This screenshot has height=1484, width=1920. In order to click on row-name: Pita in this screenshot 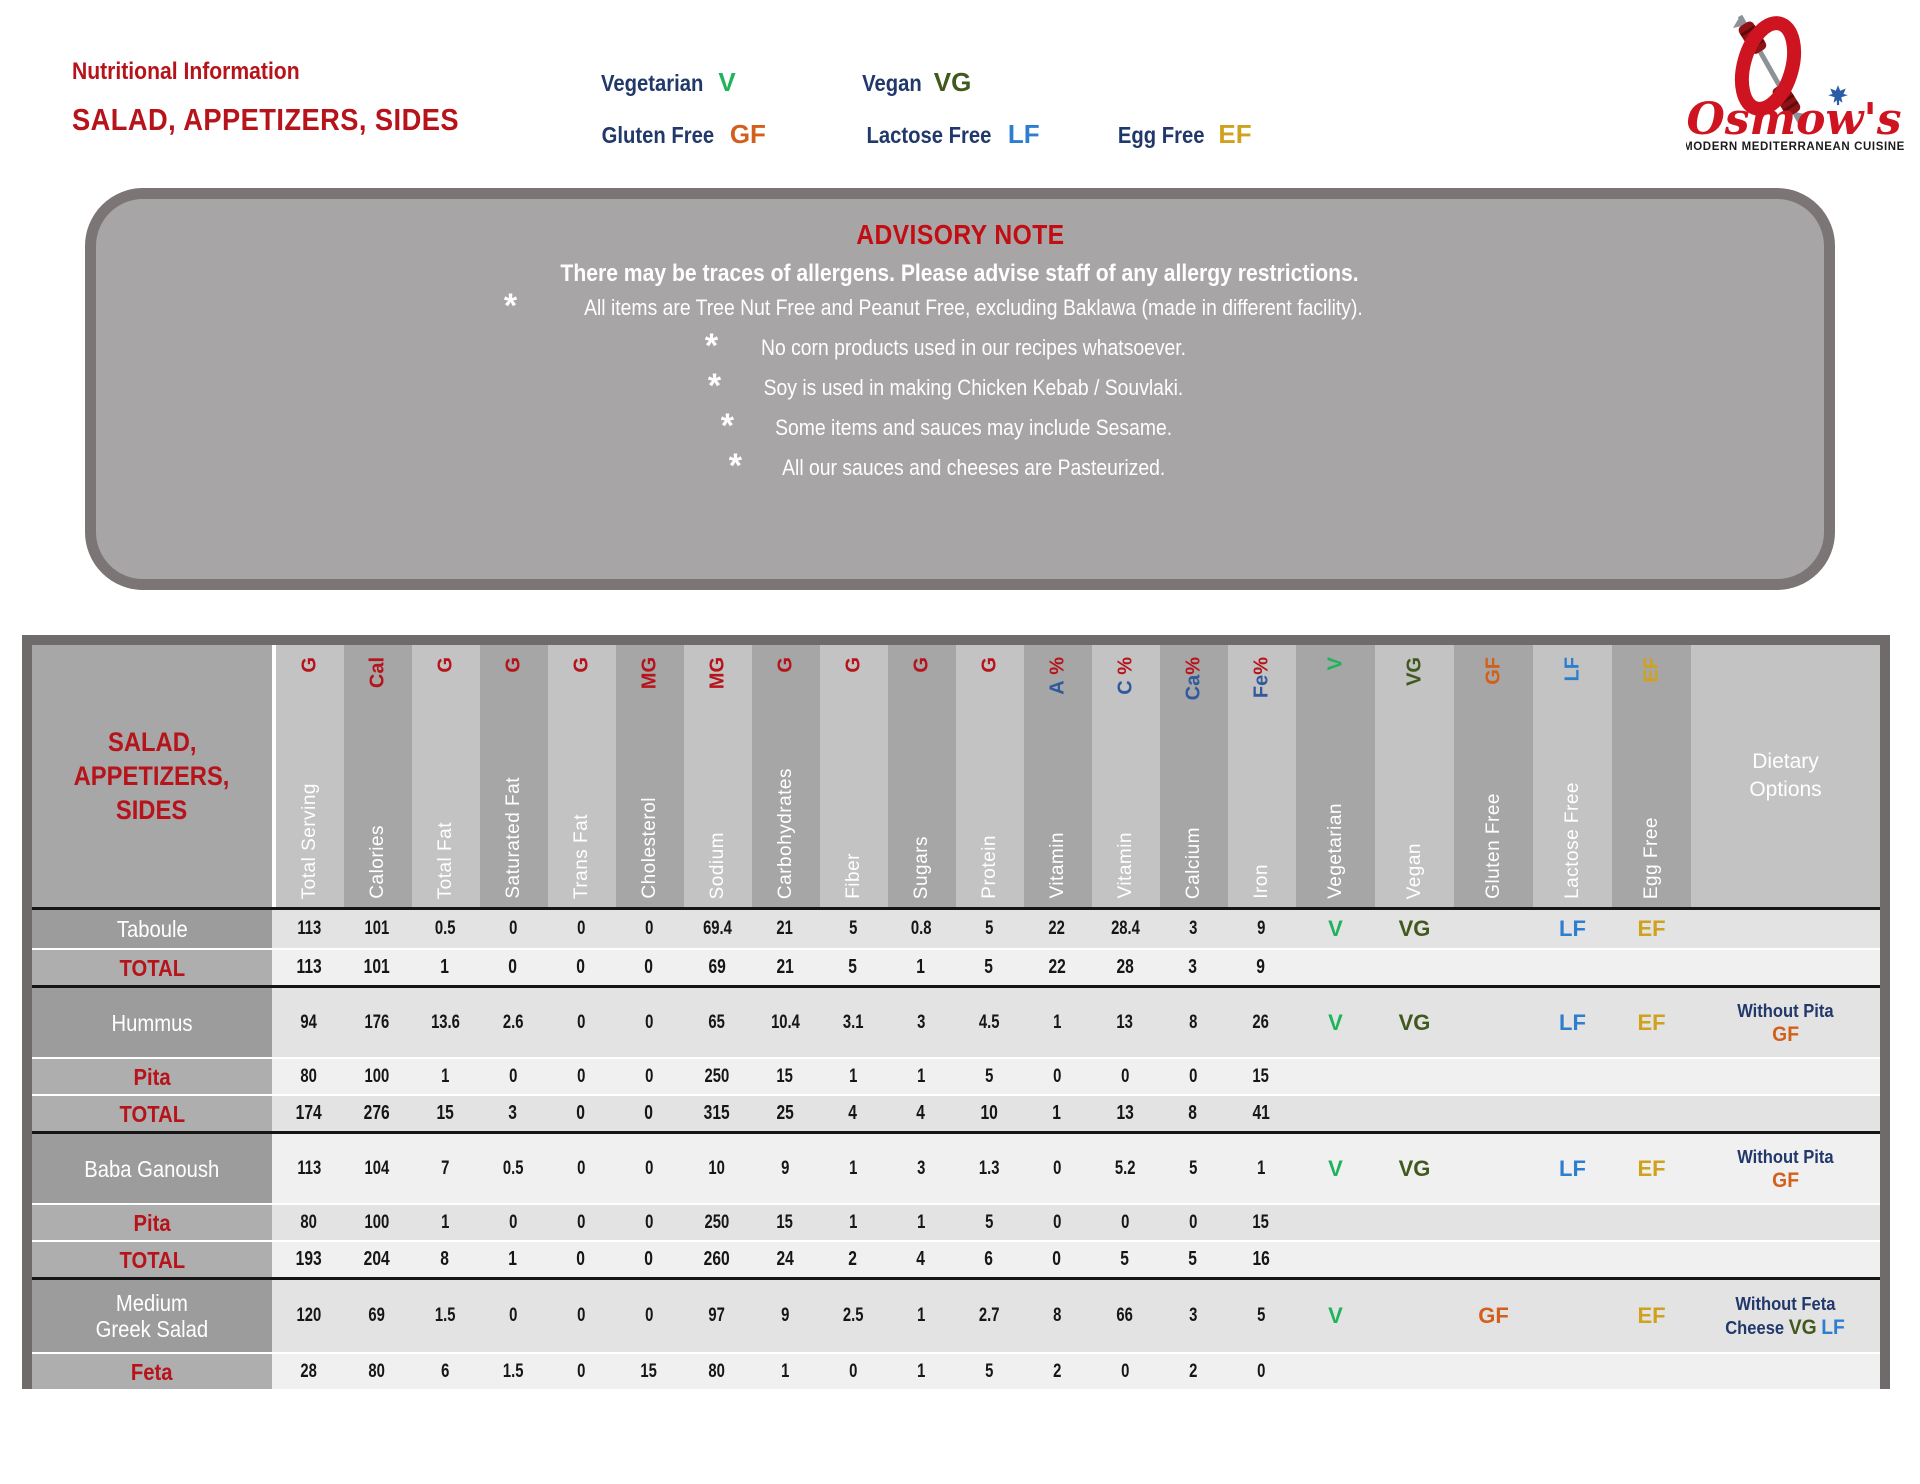, I will do `click(152, 1076)`.